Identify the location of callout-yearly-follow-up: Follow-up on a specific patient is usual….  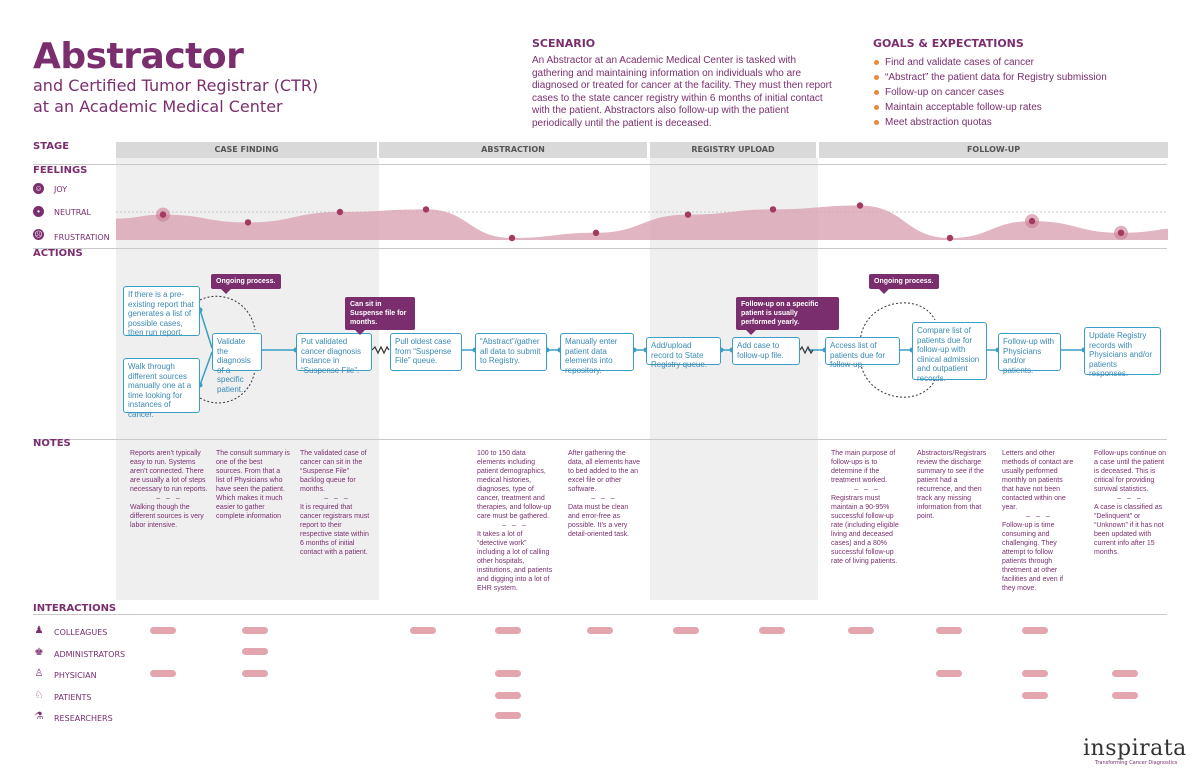
(787, 316).